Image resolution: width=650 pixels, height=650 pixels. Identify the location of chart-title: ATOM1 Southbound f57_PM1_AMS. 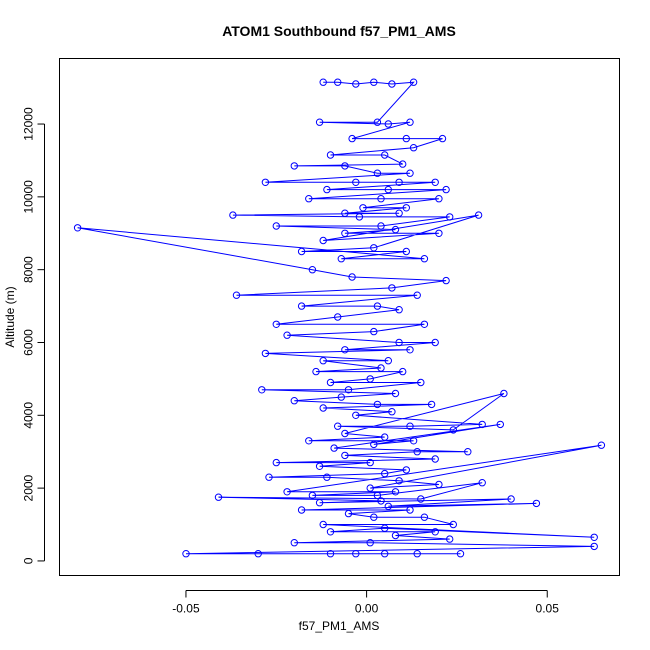
(339, 31).